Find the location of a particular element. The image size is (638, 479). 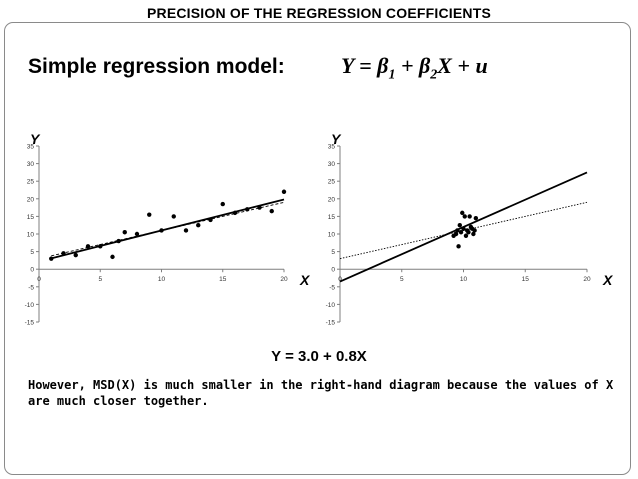

formula-text: Y = β1 + β2X + u is located at coordinates (414, 68).